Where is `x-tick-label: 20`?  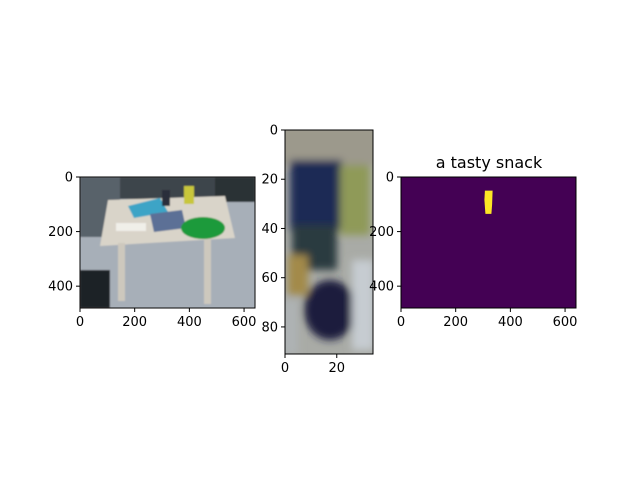
x-tick-label: 20 is located at coordinates (336, 368).